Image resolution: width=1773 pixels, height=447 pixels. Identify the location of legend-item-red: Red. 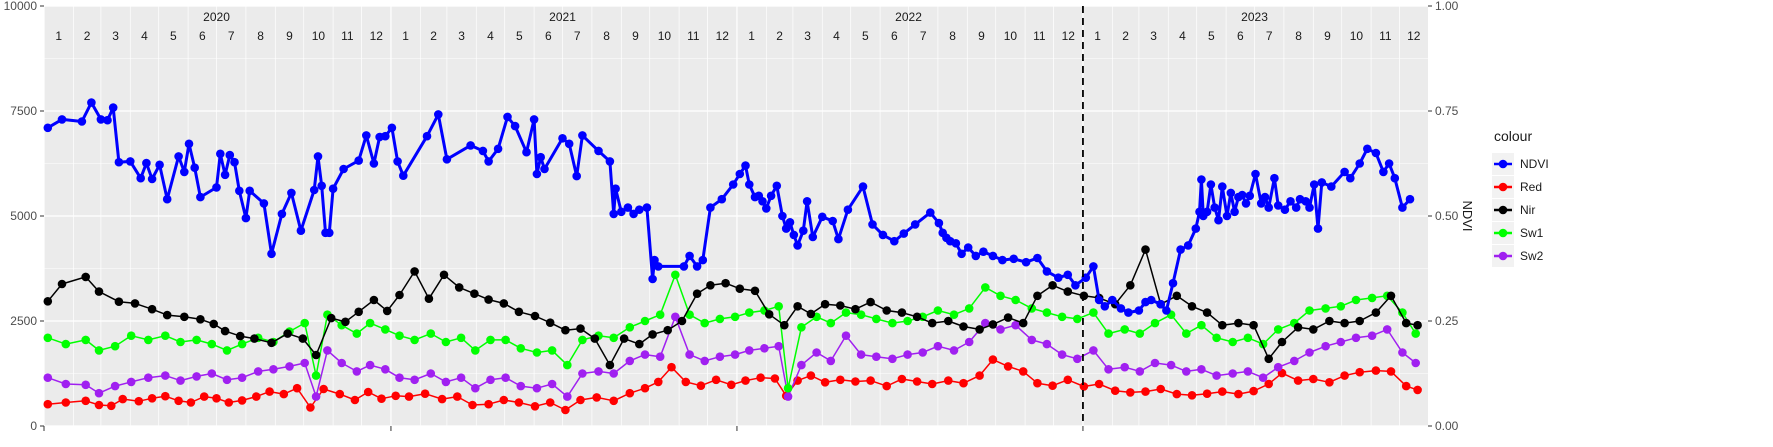
(1517, 187).